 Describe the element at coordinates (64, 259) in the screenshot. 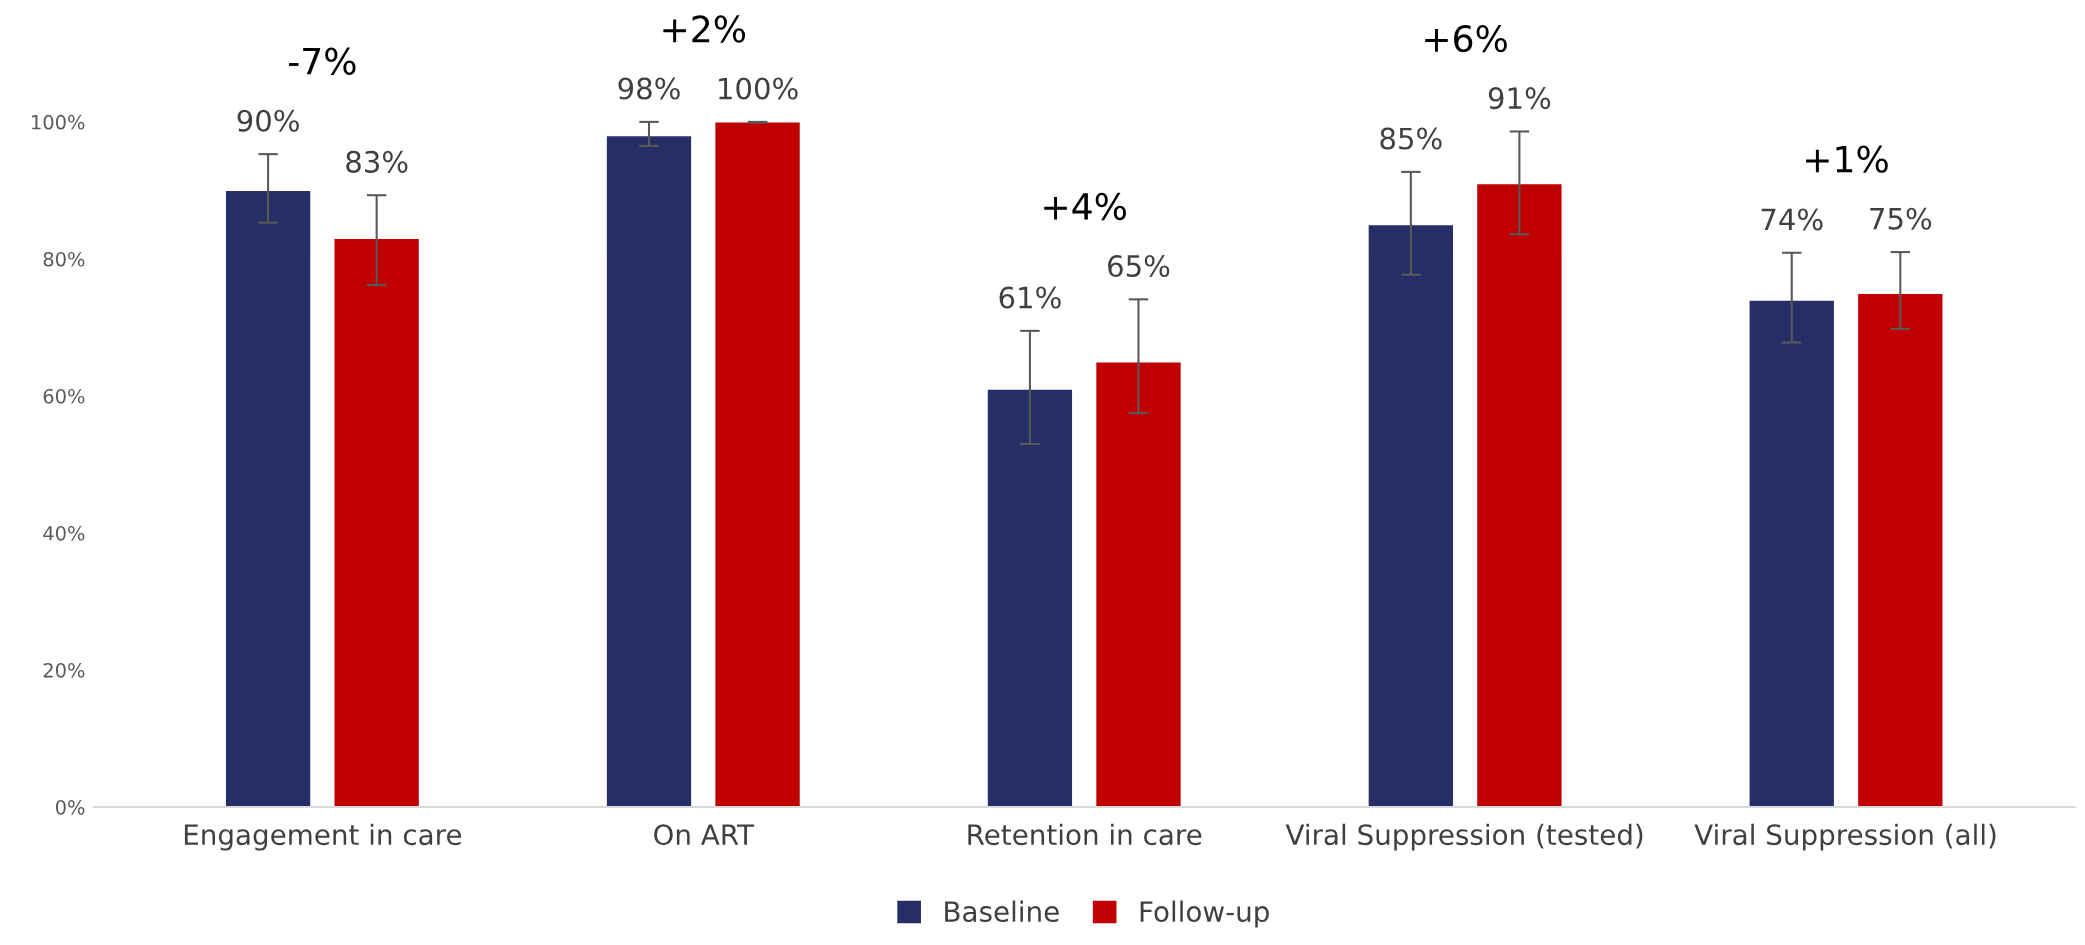

I see `y-tick-label: 80%` at that location.